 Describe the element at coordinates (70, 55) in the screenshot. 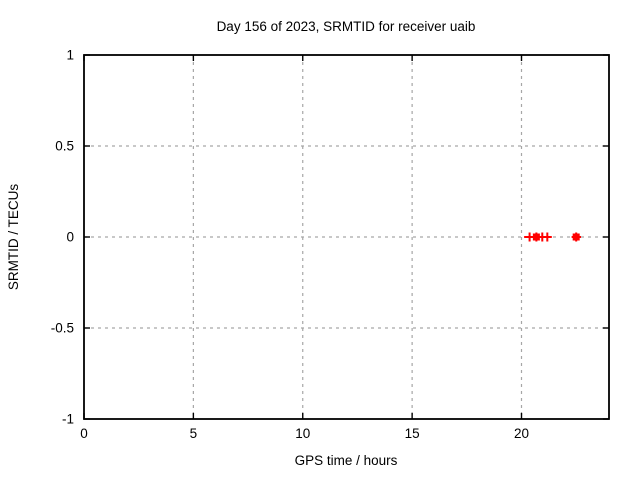

I see `y-tick-label: 1` at that location.